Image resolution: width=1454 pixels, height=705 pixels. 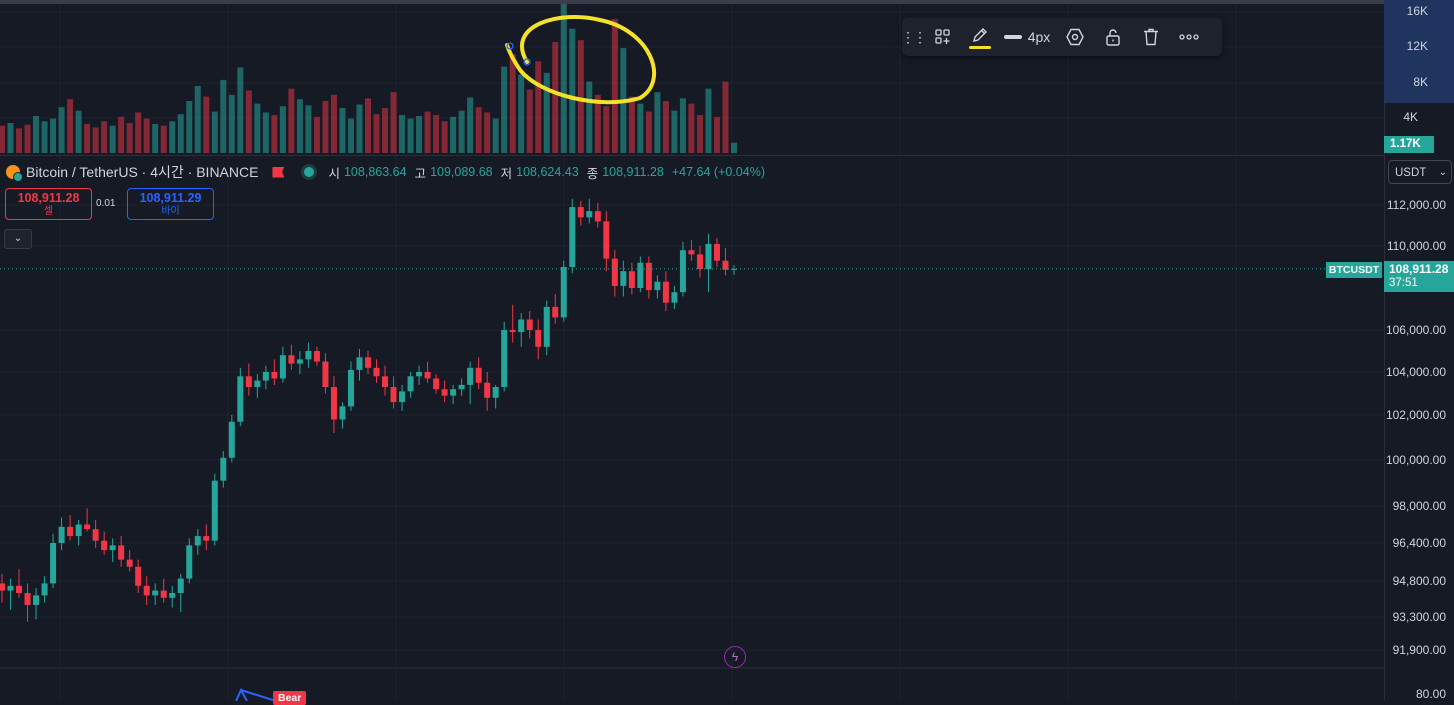 I want to click on last-volume-badge: 1.17K, so click(x=1409, y=144).